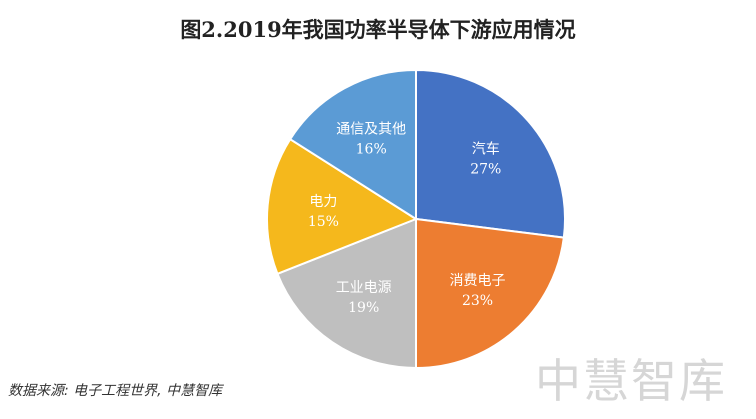 Image resolution: width=756 pixels, height=419 pixels. What do you see at coordinates (323, 202) in the screenshot?
I see `slice-label-3: 电力` at bounding box center [323, 202].